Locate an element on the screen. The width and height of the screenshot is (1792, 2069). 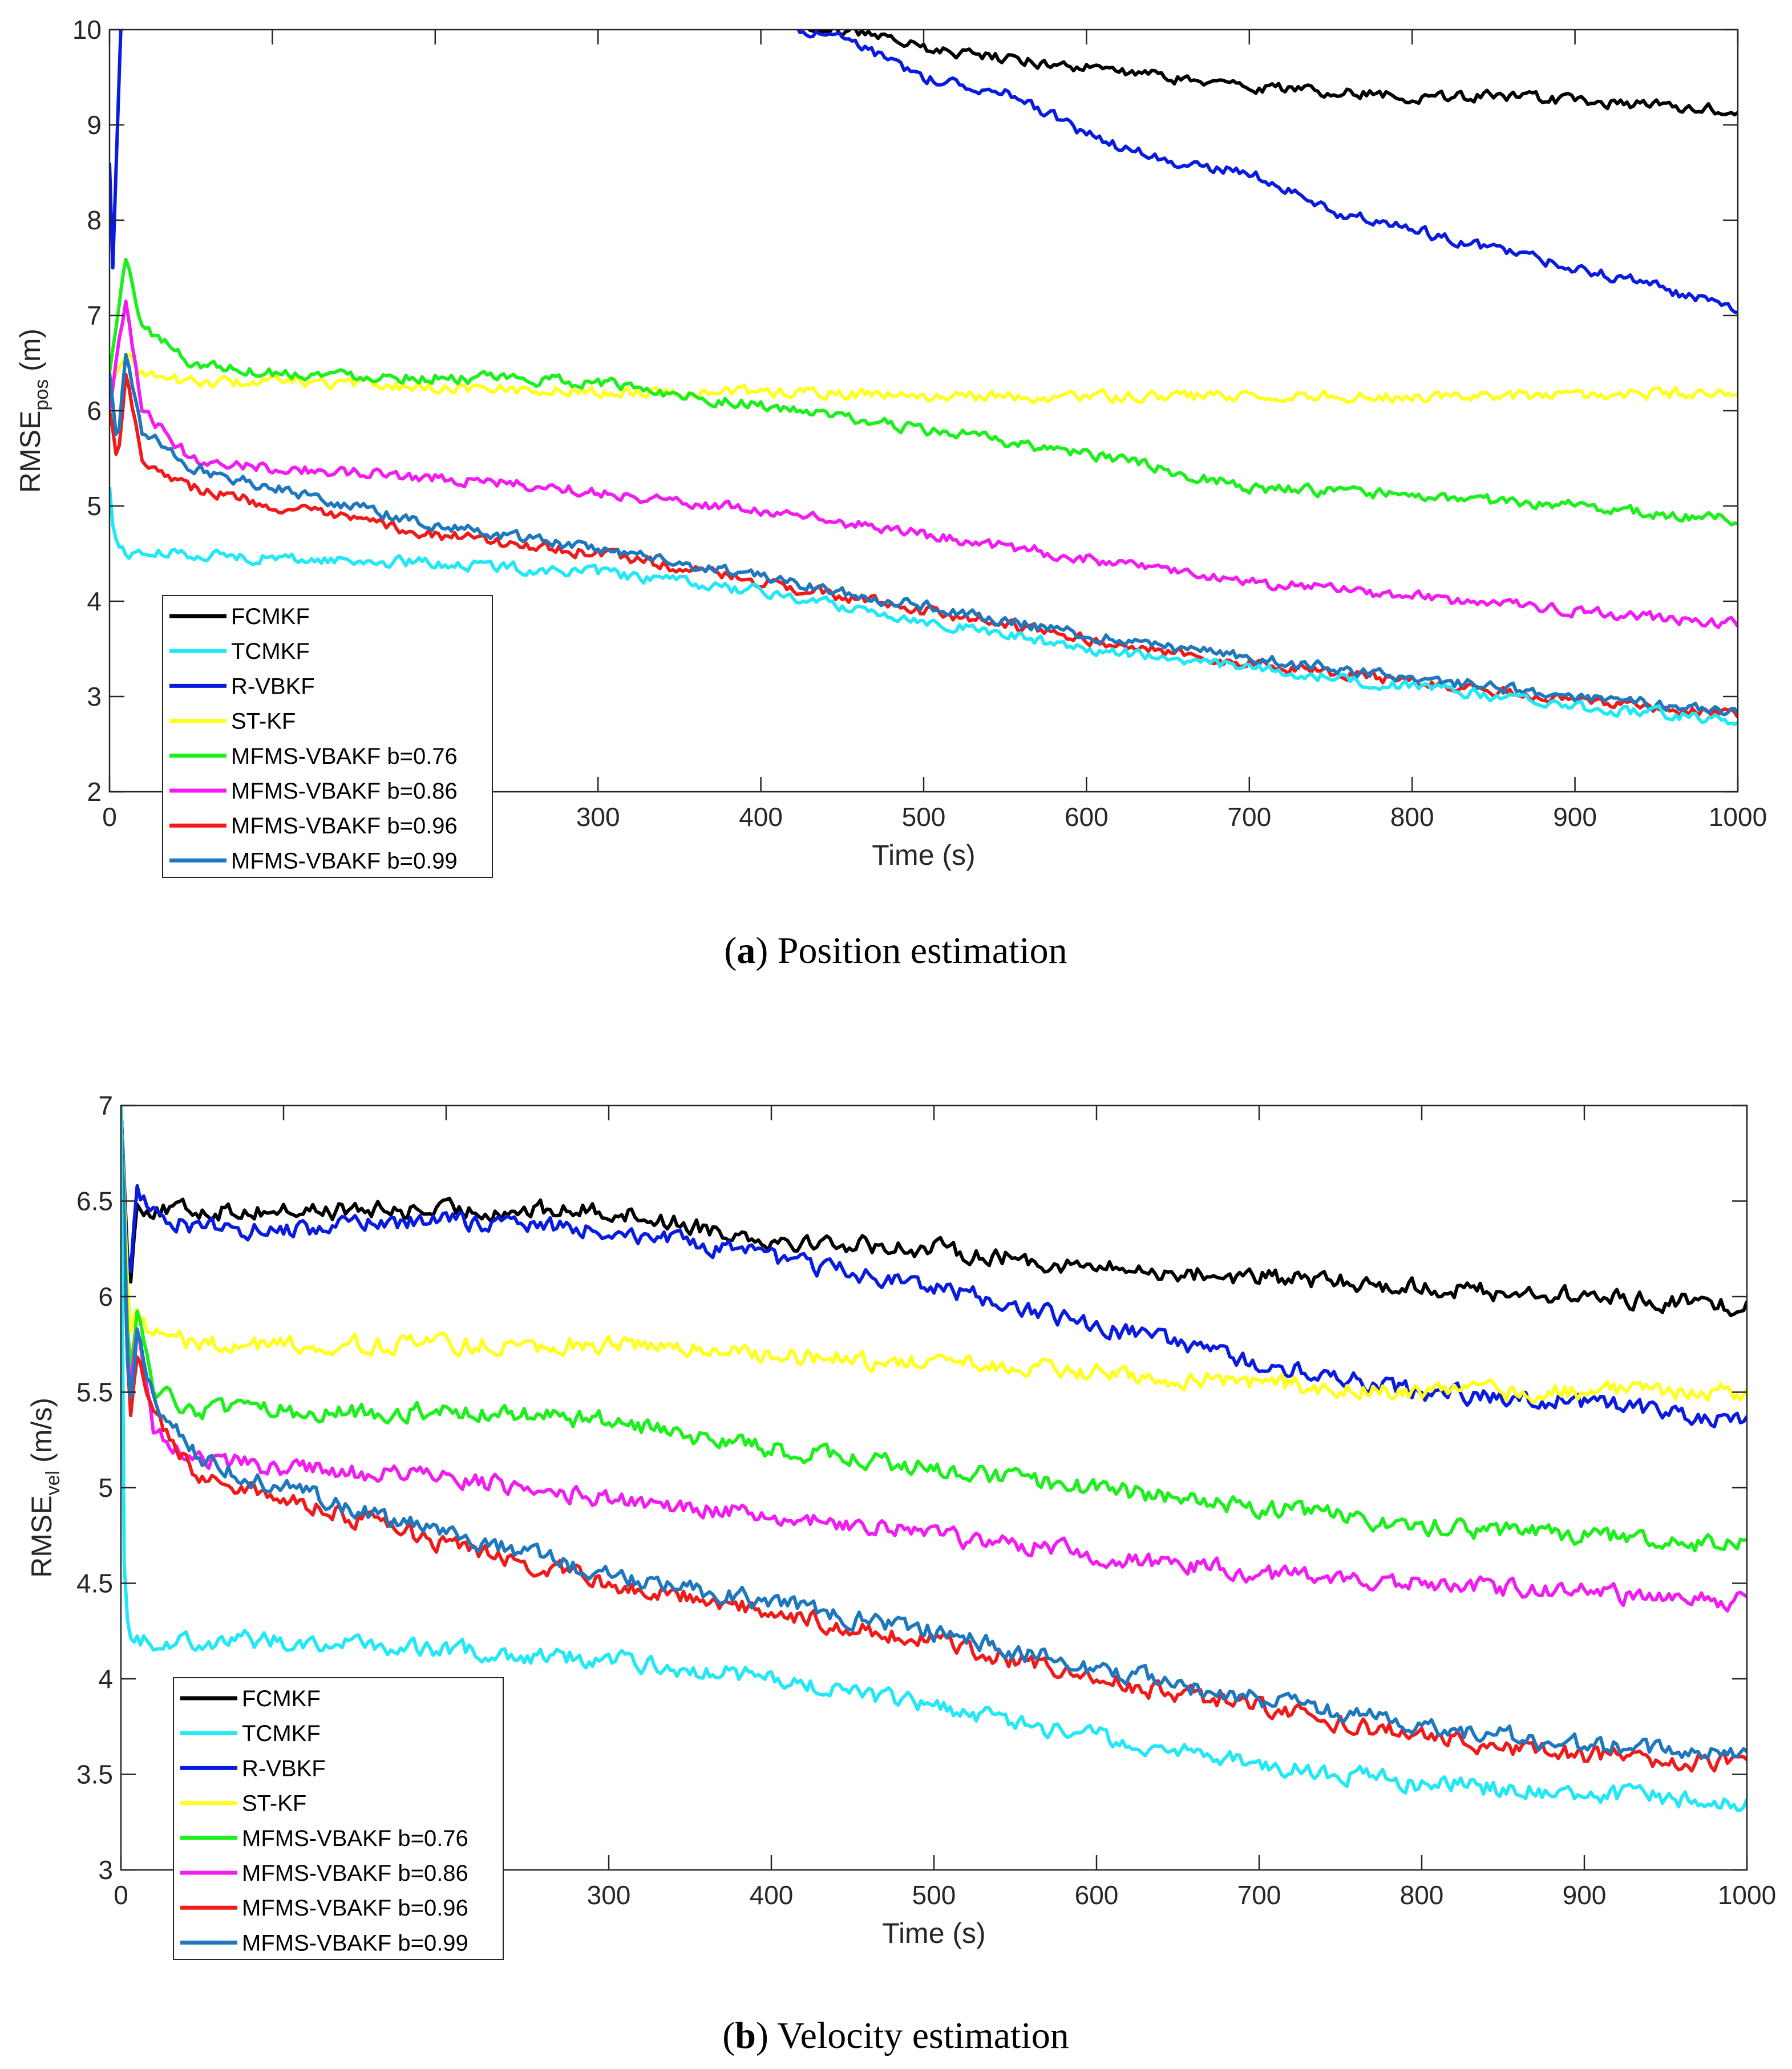
caption-b: (b) Velocity estimation is located at coordinates (895, 2036).